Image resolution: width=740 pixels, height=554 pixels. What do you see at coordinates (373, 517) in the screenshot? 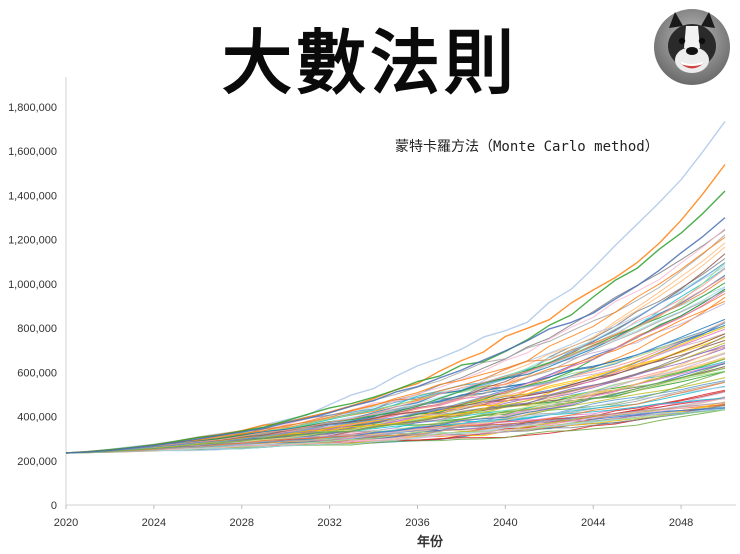
I see `x-axis-ticks: 2020 2024 2028 2032 2036 2040 2044 2048` at bounding box center [373, 517].